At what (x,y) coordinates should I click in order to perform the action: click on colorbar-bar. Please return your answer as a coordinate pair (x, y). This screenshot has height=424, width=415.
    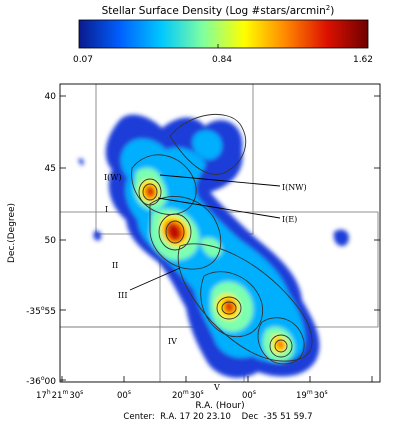
    Looking at the image, I should click on (223, 34).